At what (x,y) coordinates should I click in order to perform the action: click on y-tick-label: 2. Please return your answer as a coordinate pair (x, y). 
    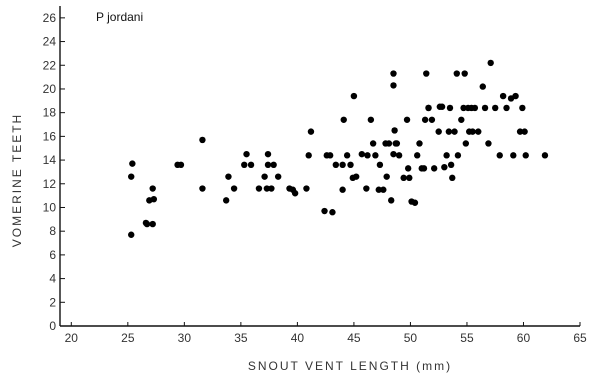
    Looking at the image, I should click on (52, 302).